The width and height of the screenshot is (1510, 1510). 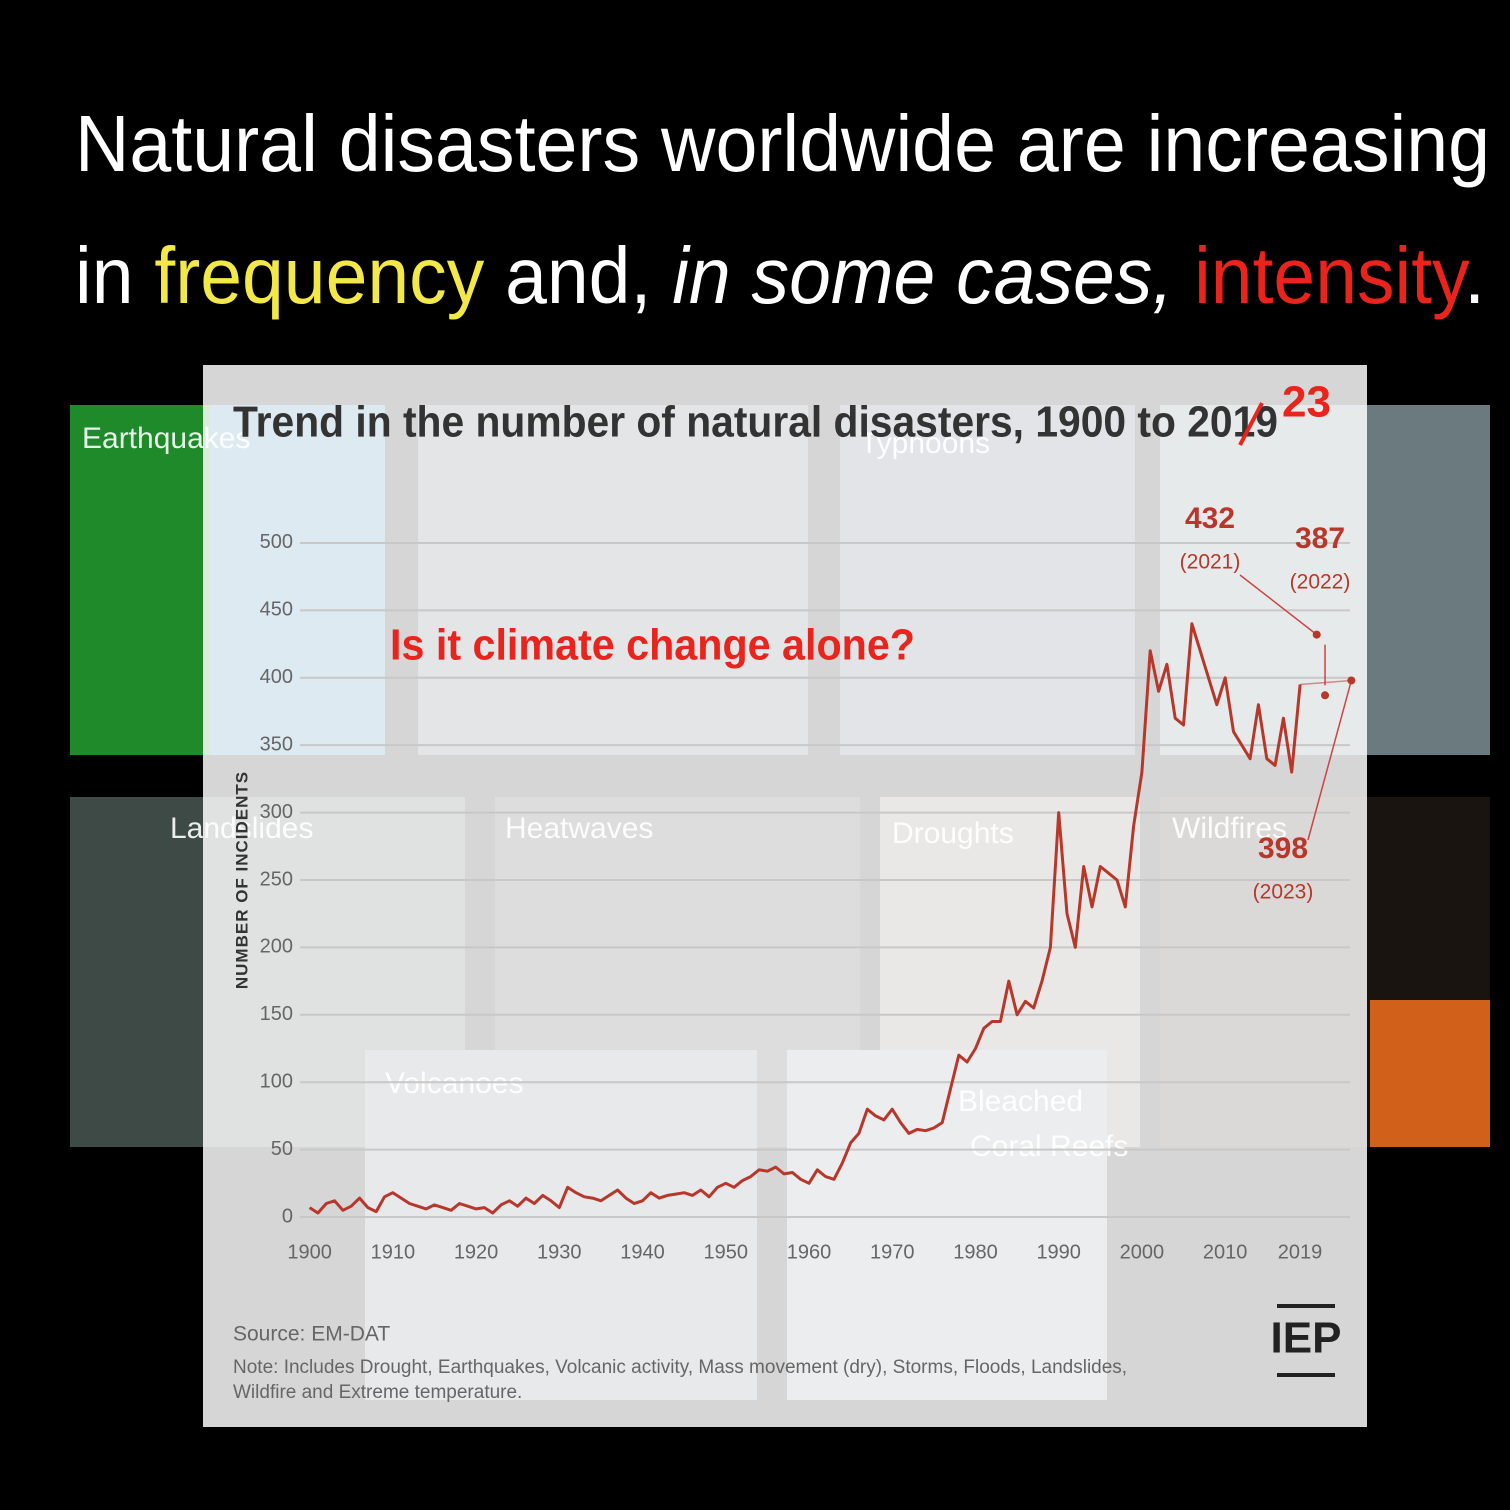 I want to click on x-tick-label: 1980, so click(x=975, y=1252).